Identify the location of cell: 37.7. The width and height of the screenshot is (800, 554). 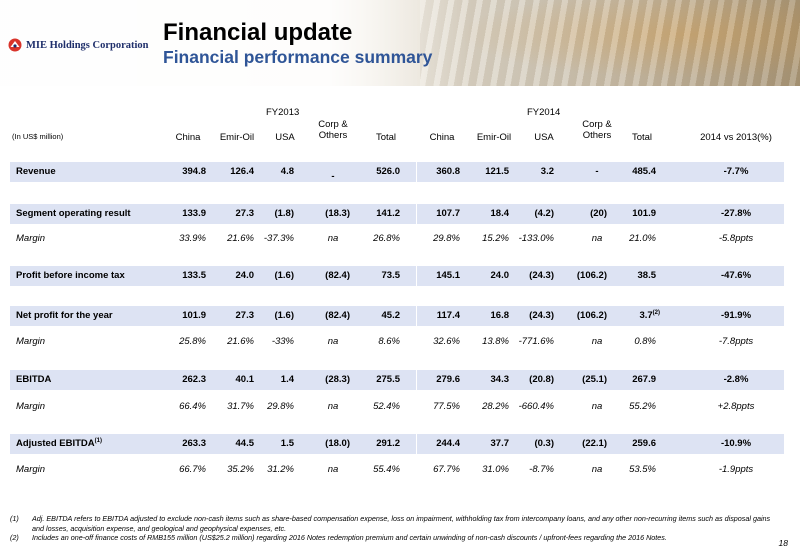
(500, 443).